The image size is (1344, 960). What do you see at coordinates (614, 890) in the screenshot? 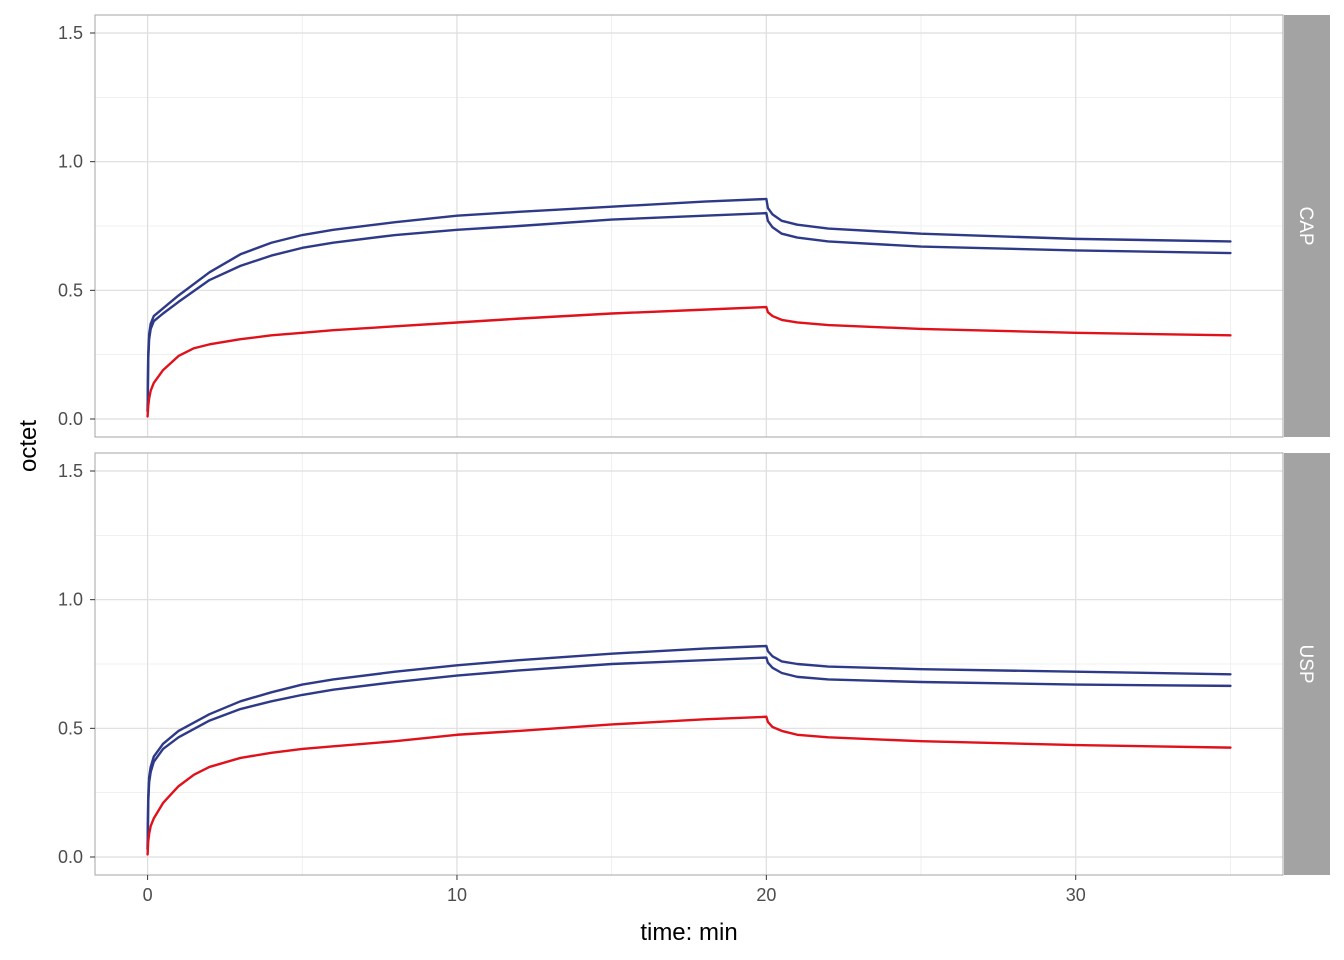
I see `x-axis: 0 10 20 30` at bounding box center [614, 890].